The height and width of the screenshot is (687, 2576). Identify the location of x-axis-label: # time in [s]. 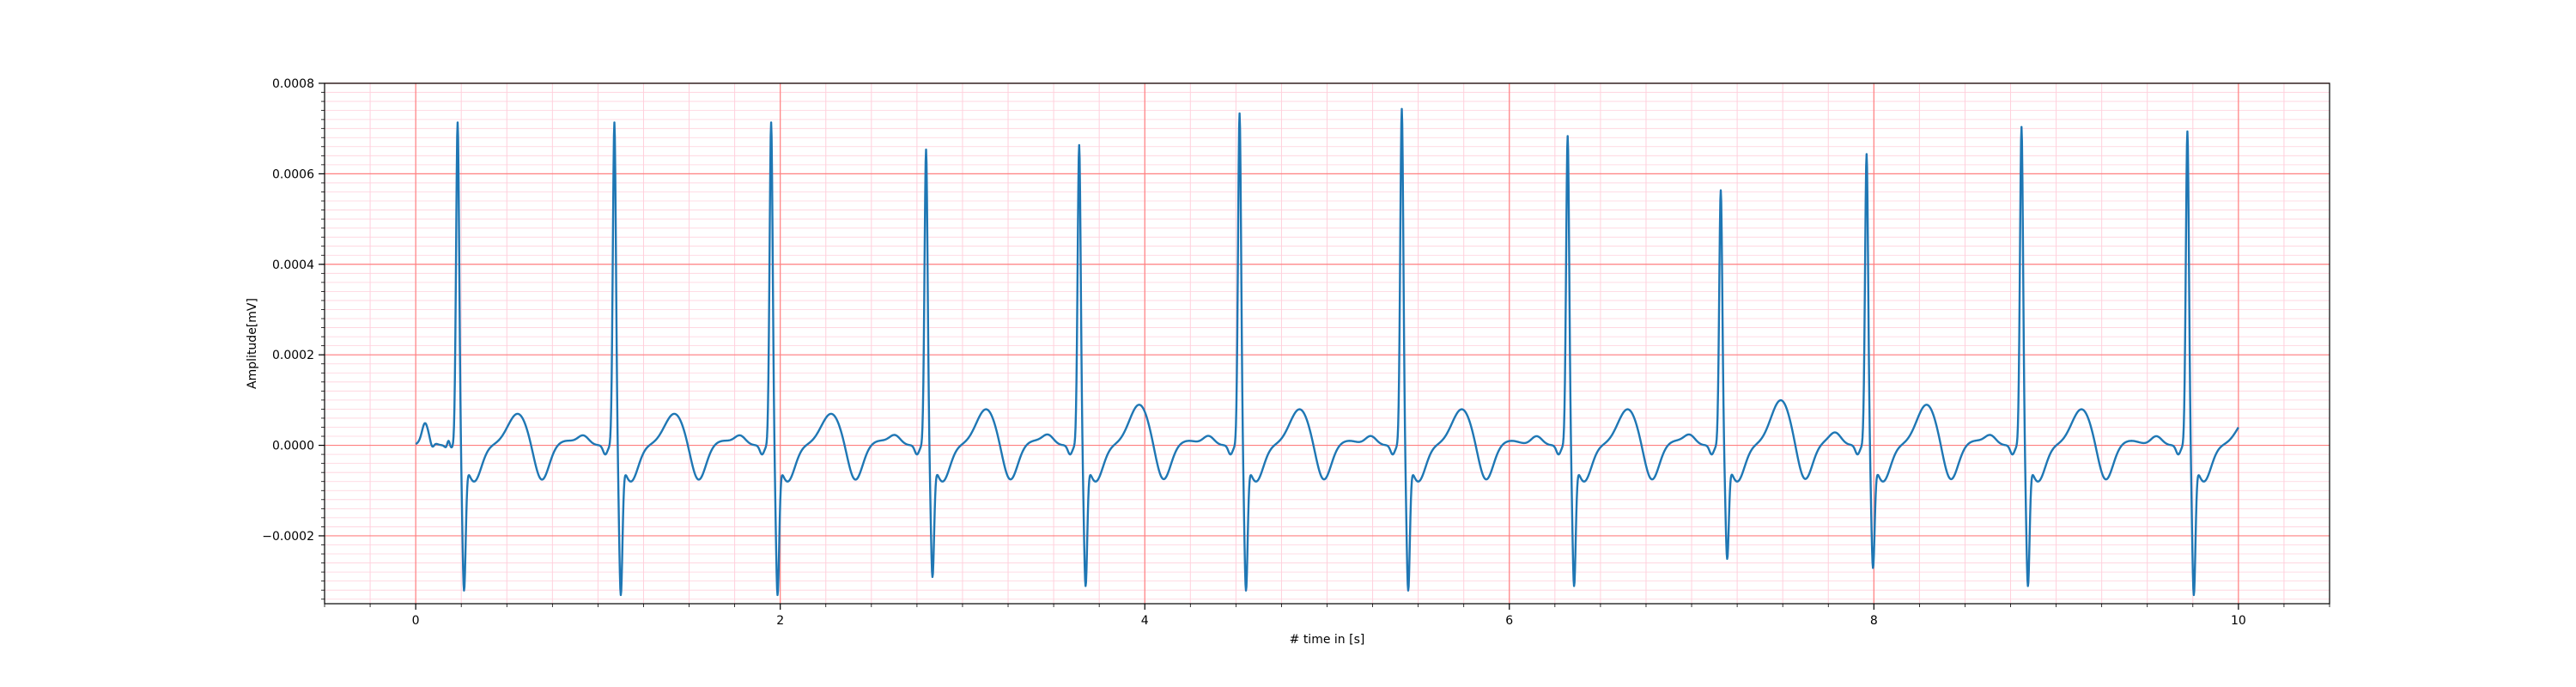
(1327, 640).